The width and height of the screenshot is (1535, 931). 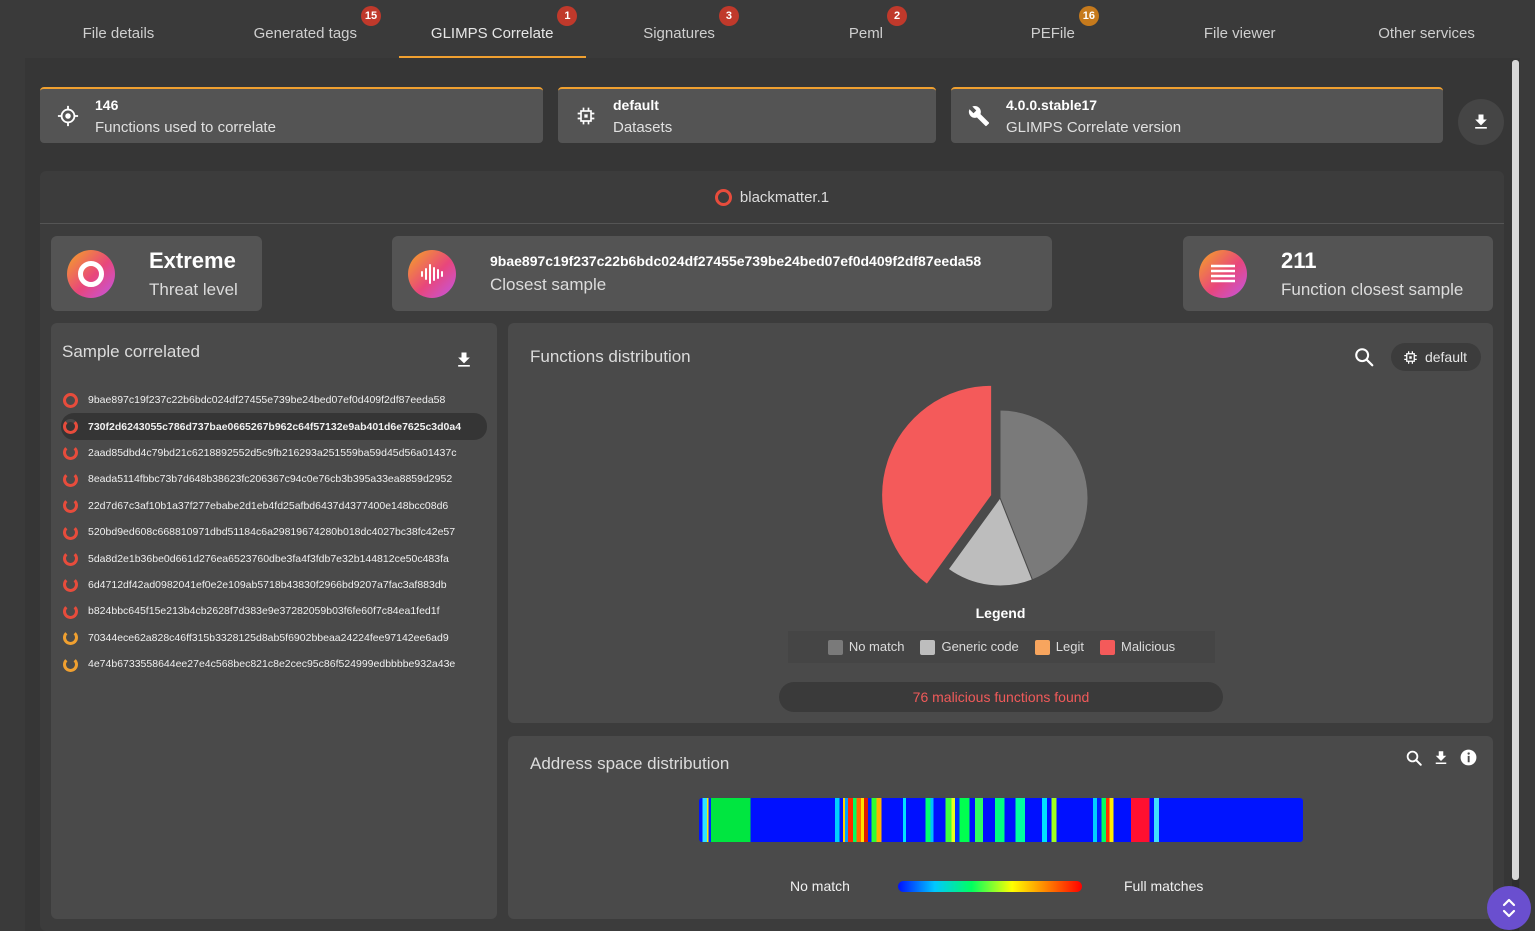 I want to click on tab-label-text: Signatures, so click(x=679, y=33).